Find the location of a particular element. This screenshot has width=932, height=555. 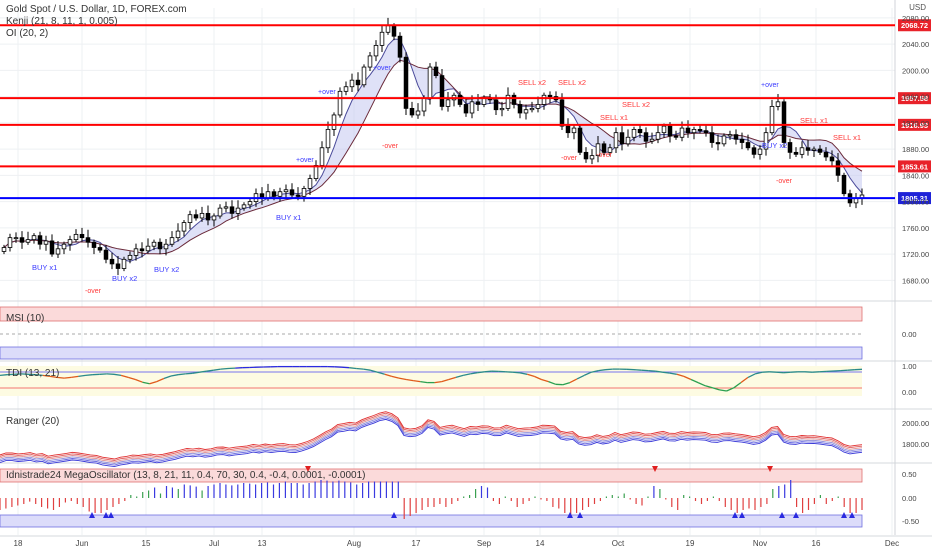

over-annotation-3: -over is located at coordinates (604, 155).